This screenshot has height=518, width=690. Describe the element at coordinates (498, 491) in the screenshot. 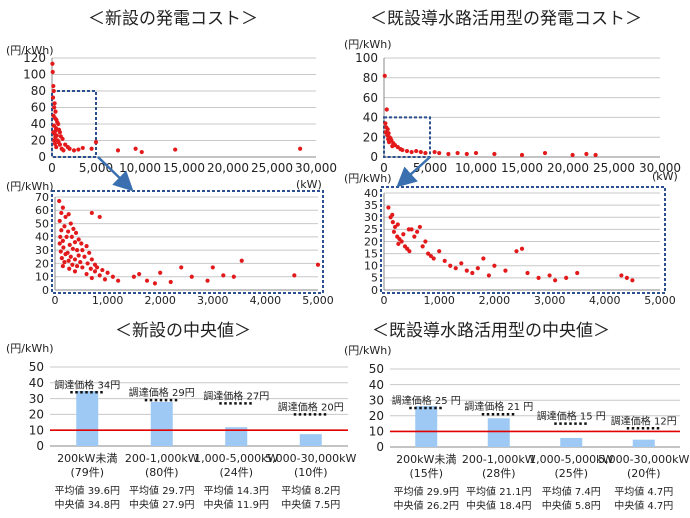

I see `average-label: 平均値 21.1円` at that location.